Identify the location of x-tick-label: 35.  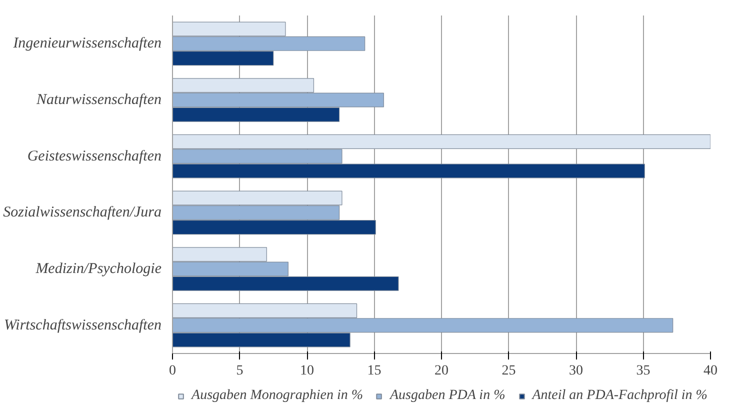
(643, 371).